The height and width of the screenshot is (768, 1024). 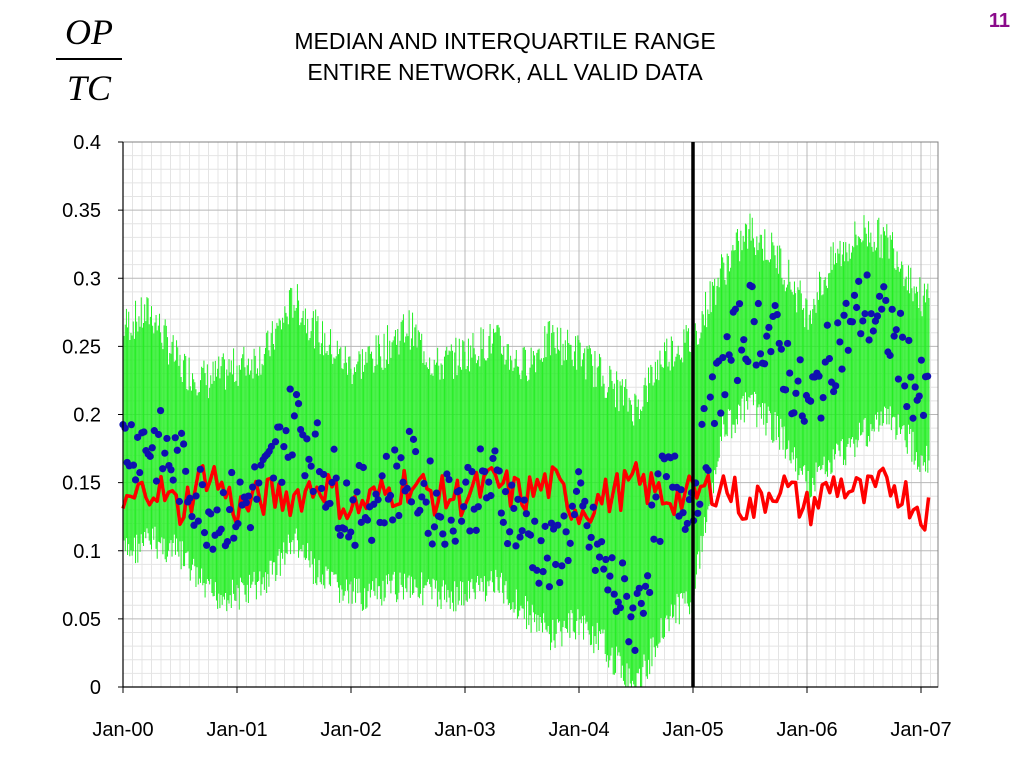 I want to click on x-tick-label: Jan-02, so click(x=350, y=730).